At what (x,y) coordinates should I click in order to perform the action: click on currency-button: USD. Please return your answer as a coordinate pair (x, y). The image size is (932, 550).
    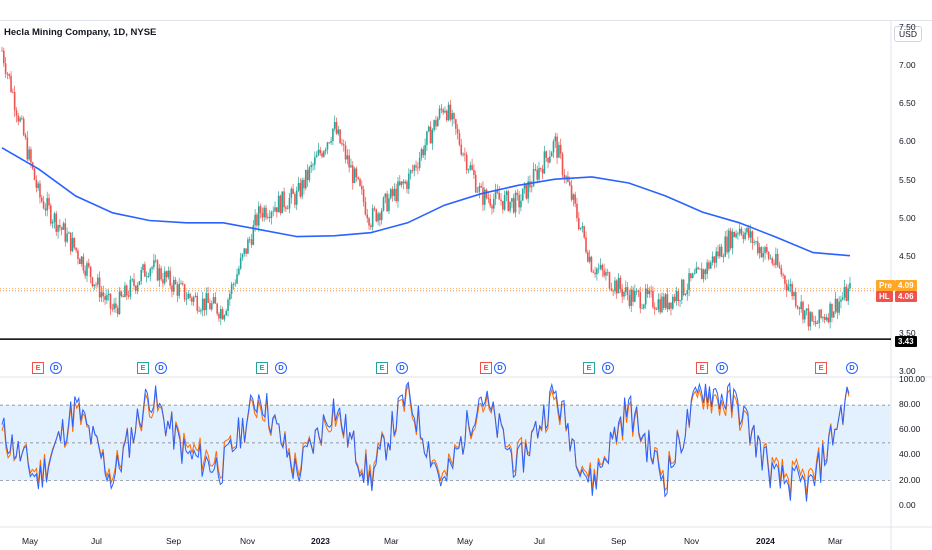
    Looking at the image, I should click on (908, 34).